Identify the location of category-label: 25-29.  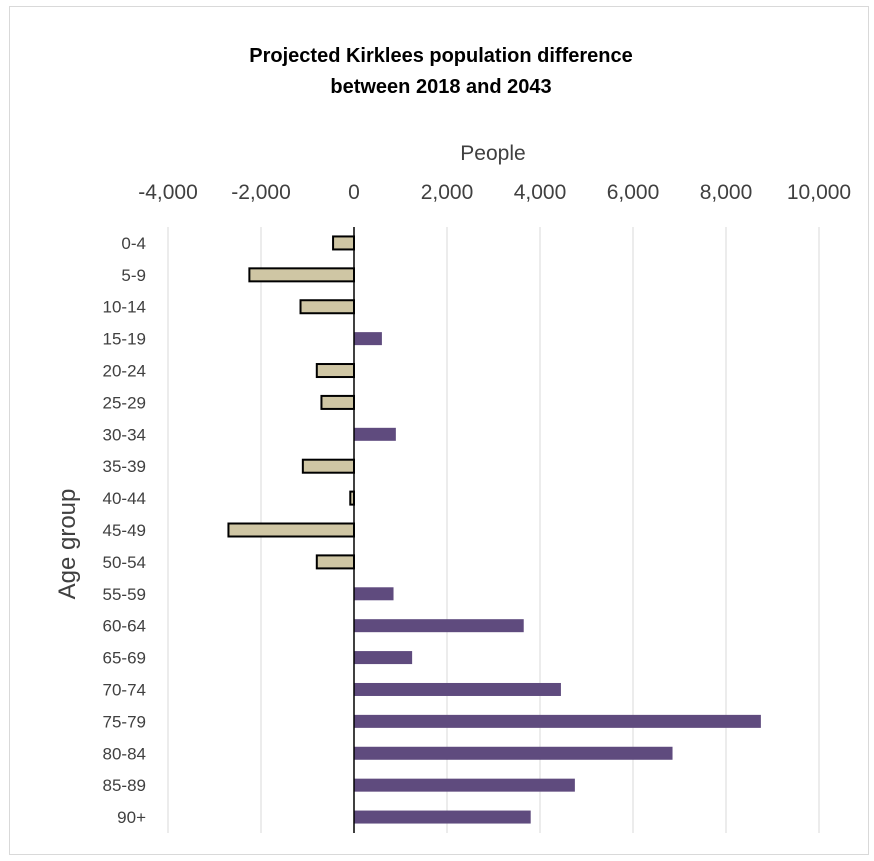
(124, 402).